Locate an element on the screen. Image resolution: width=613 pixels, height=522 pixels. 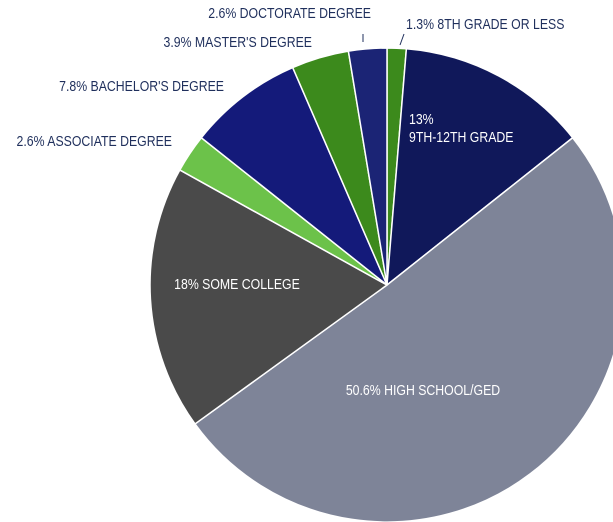
slice-label-bachelor-s-degree: 7.8% BACHELOR'S DEGREE is located at coordinates (141, 86).